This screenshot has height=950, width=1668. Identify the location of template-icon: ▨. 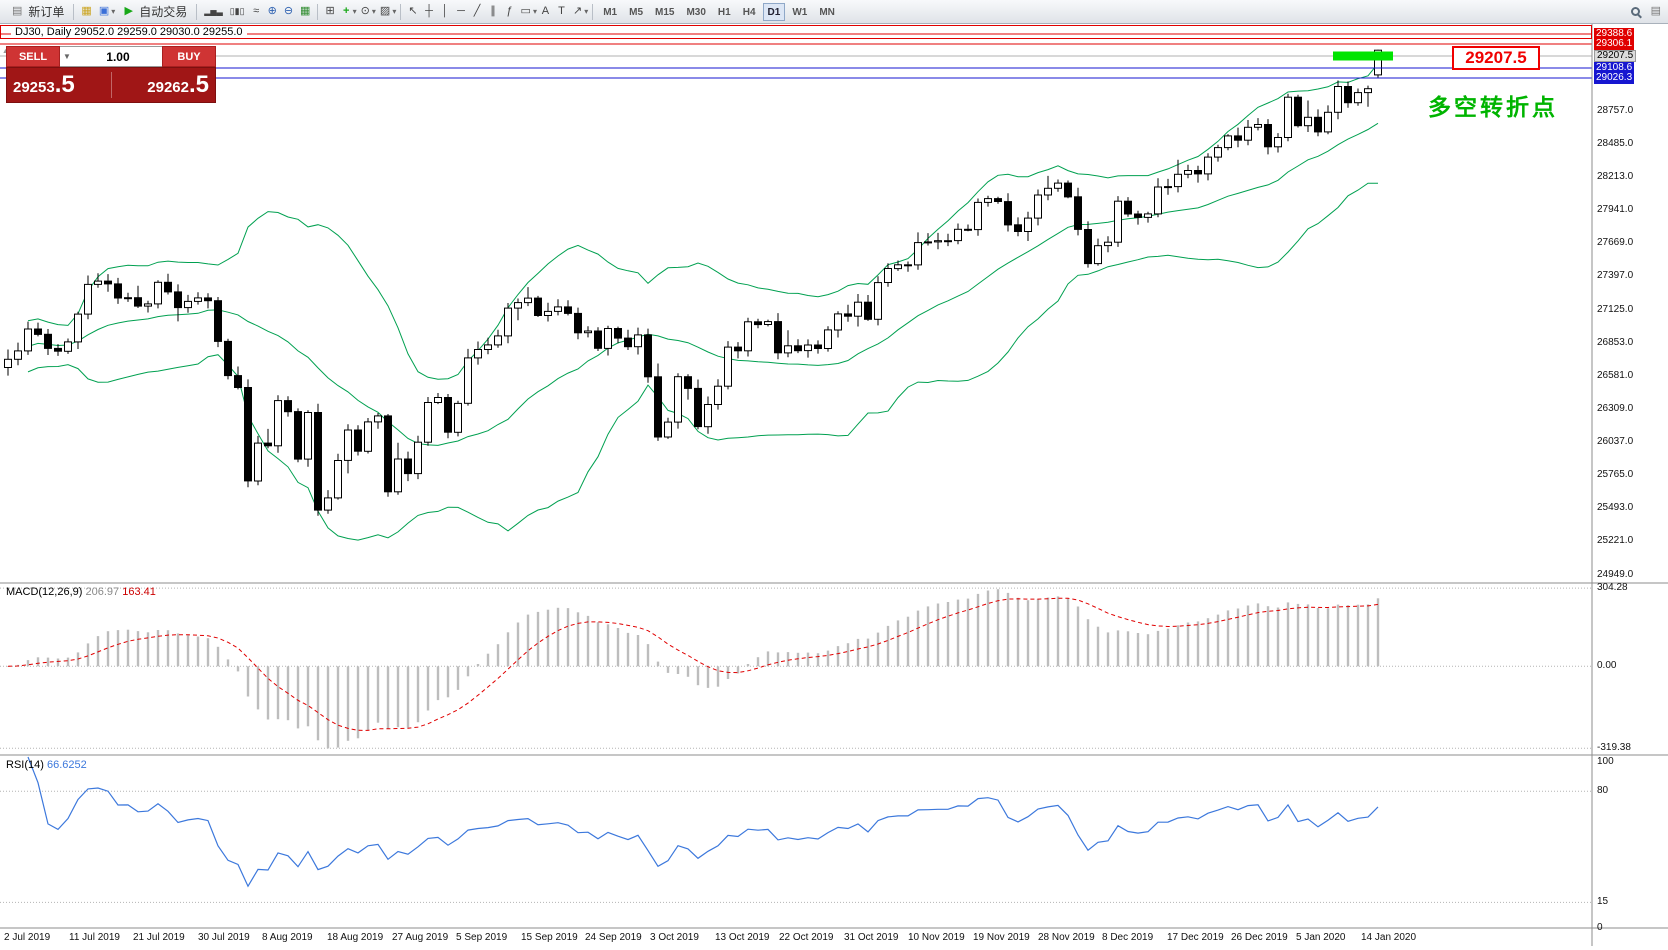
(385, 11).